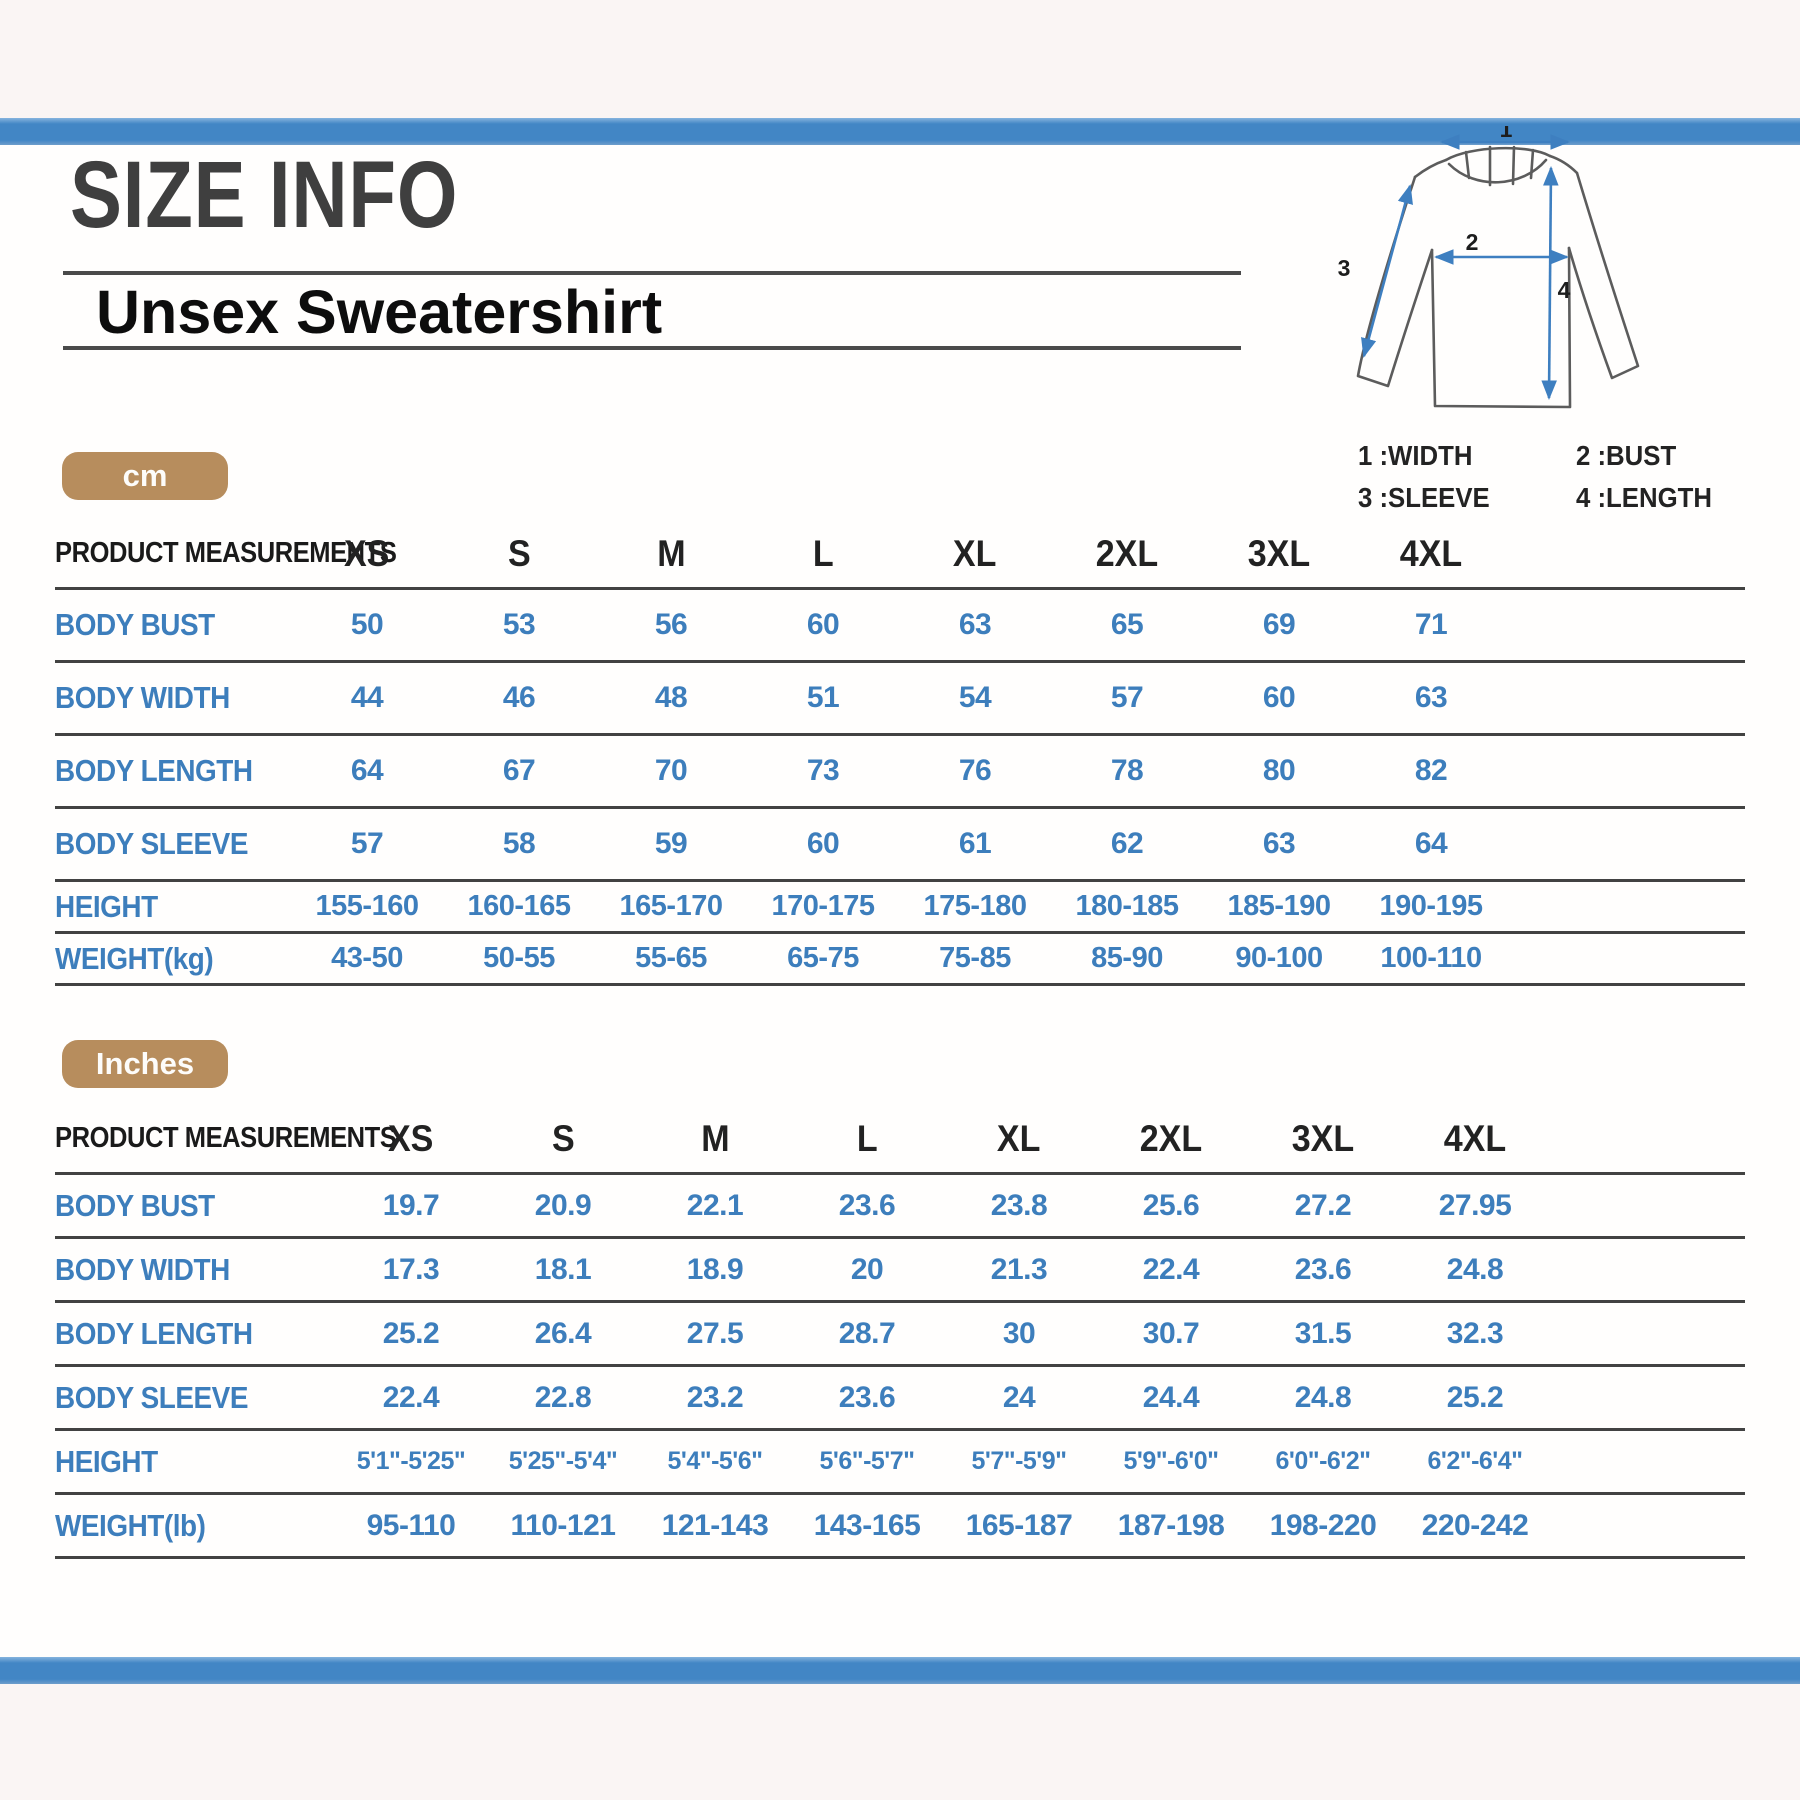 The width and height of the screenshot is (1800, 1800). What do you see at coordinates (900, 1271) in the screenshot?
I see `table-row: BODY WIDTH 17.3 18.1 18.9 20 21.3 22.4 23.6 24.8` at bounding box center [900, 1271].